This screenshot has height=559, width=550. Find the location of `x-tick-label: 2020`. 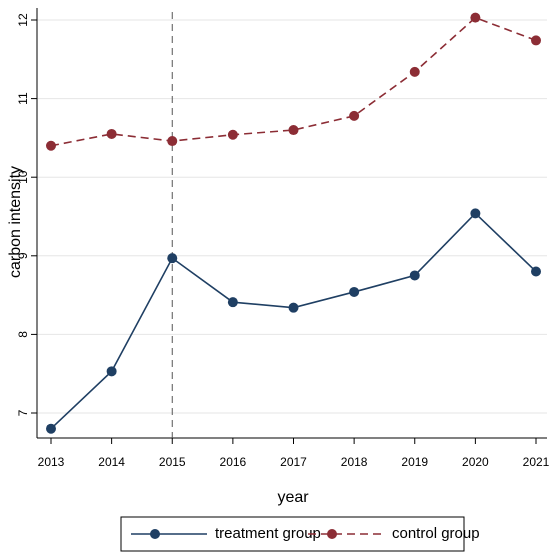

x-tick-label: 2020 is located at coordinates (475, 462).